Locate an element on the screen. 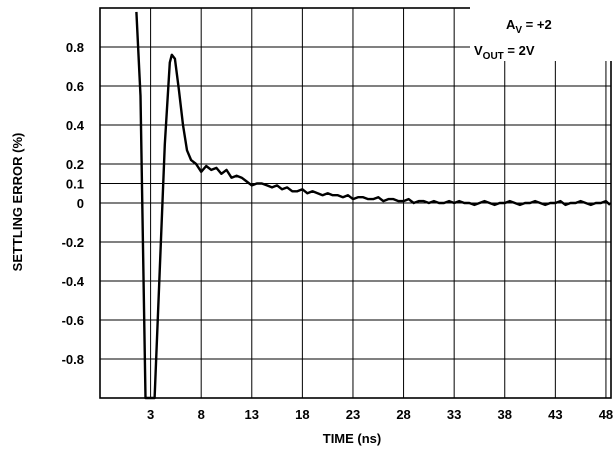 The image size is (615, 452). y-tick-label: -0.4 is located at coordinates (73, 281).